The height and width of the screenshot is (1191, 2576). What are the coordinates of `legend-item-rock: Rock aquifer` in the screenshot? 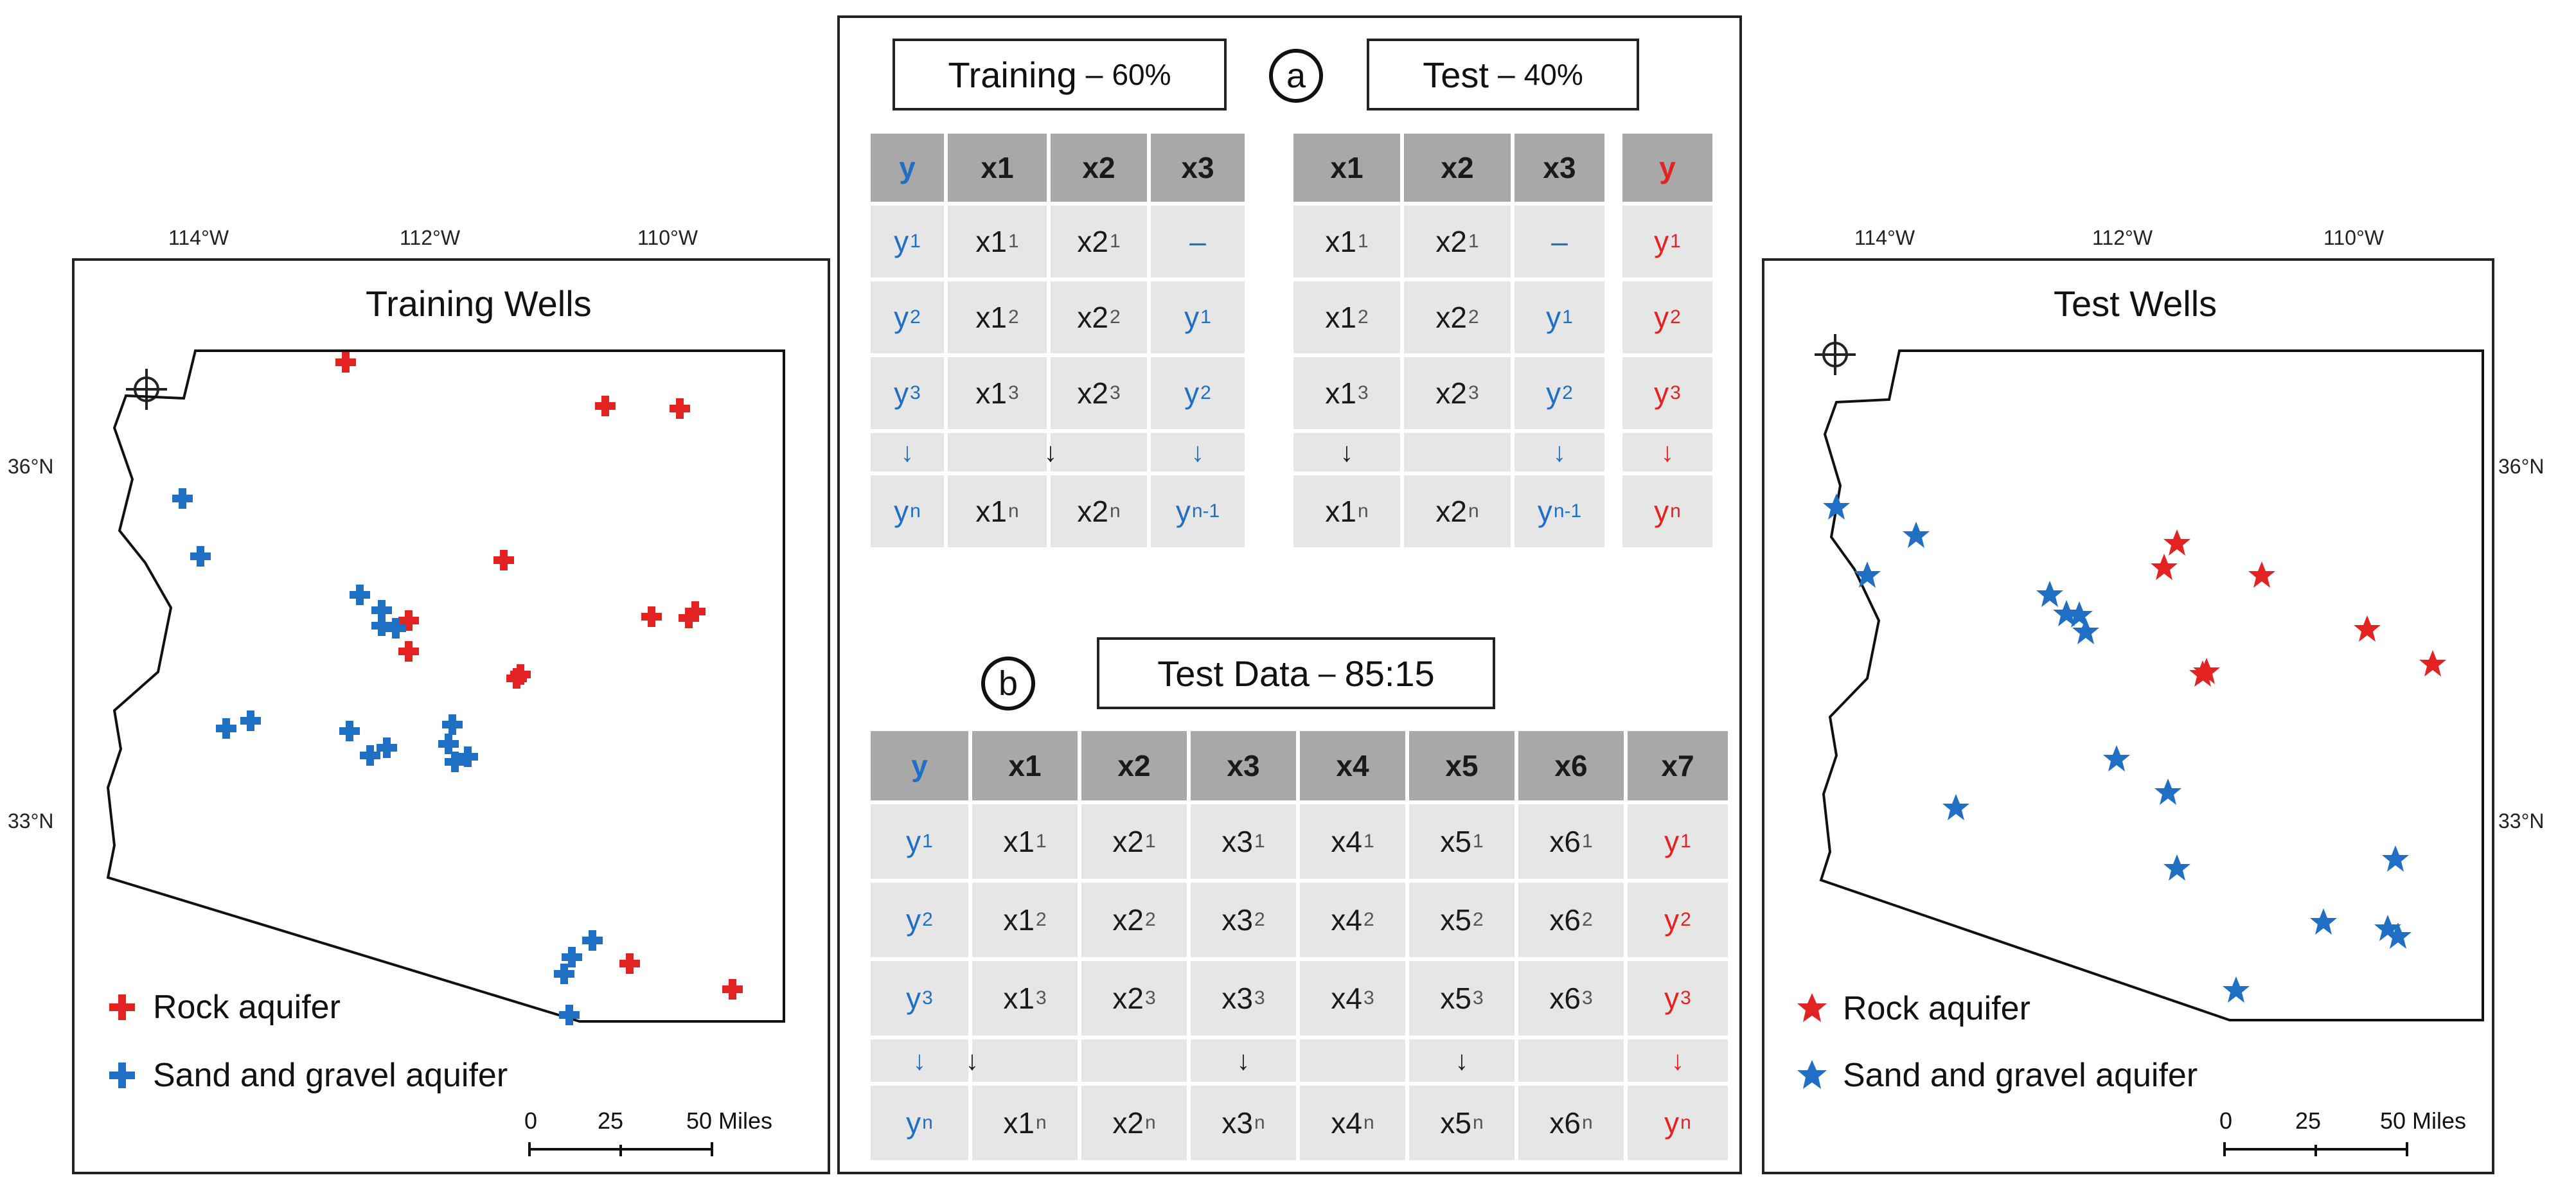 It's located at (1912, 1009).